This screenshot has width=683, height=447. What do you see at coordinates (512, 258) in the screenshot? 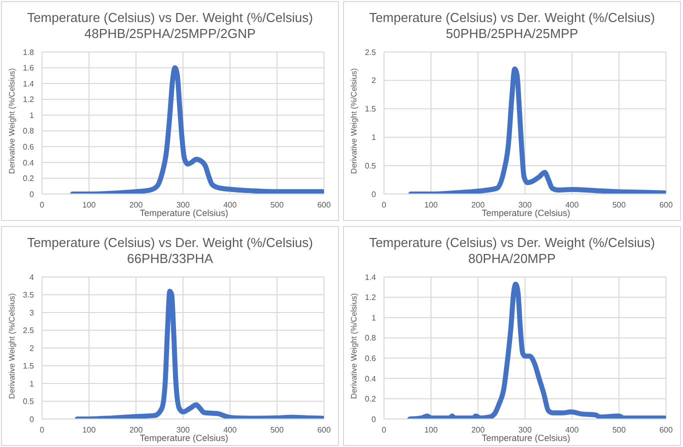
I see `chart-subtitle: 80PHA/20MPP` at bounding box center [512, 258].